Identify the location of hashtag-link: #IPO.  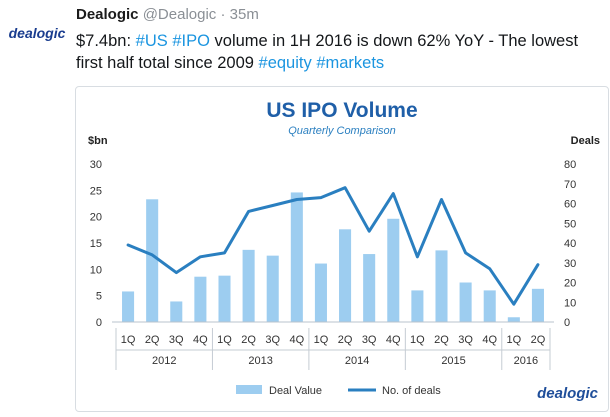
(191, 41).